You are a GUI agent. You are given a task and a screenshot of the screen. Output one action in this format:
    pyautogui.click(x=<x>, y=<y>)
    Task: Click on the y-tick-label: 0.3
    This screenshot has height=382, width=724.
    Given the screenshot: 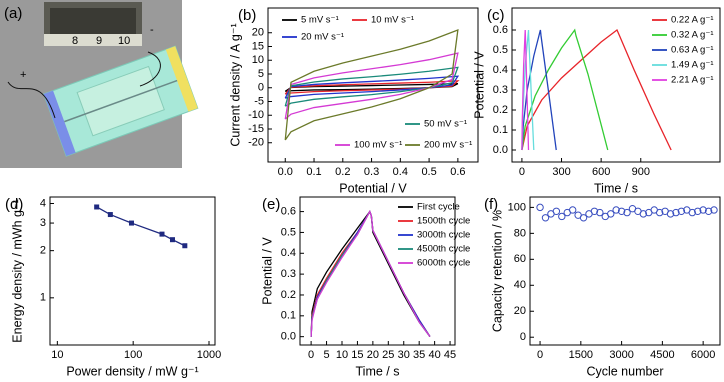 What is the action you would take?
    pyautogui.click(x=288, y=274)
    